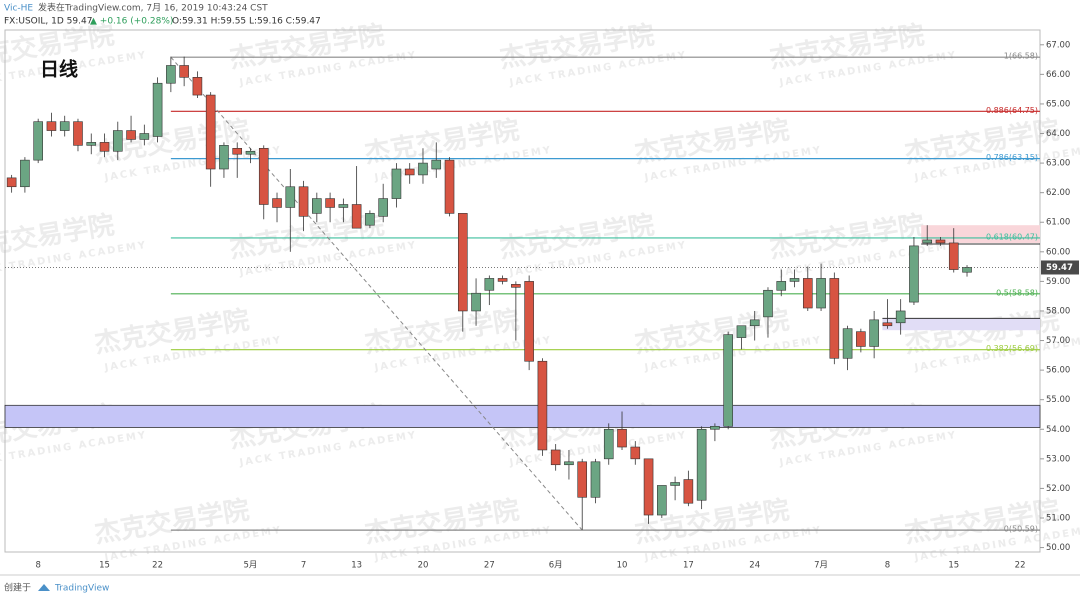  I want to click on change: ▲ +0.16 (+0.28%), so click(131, 22).